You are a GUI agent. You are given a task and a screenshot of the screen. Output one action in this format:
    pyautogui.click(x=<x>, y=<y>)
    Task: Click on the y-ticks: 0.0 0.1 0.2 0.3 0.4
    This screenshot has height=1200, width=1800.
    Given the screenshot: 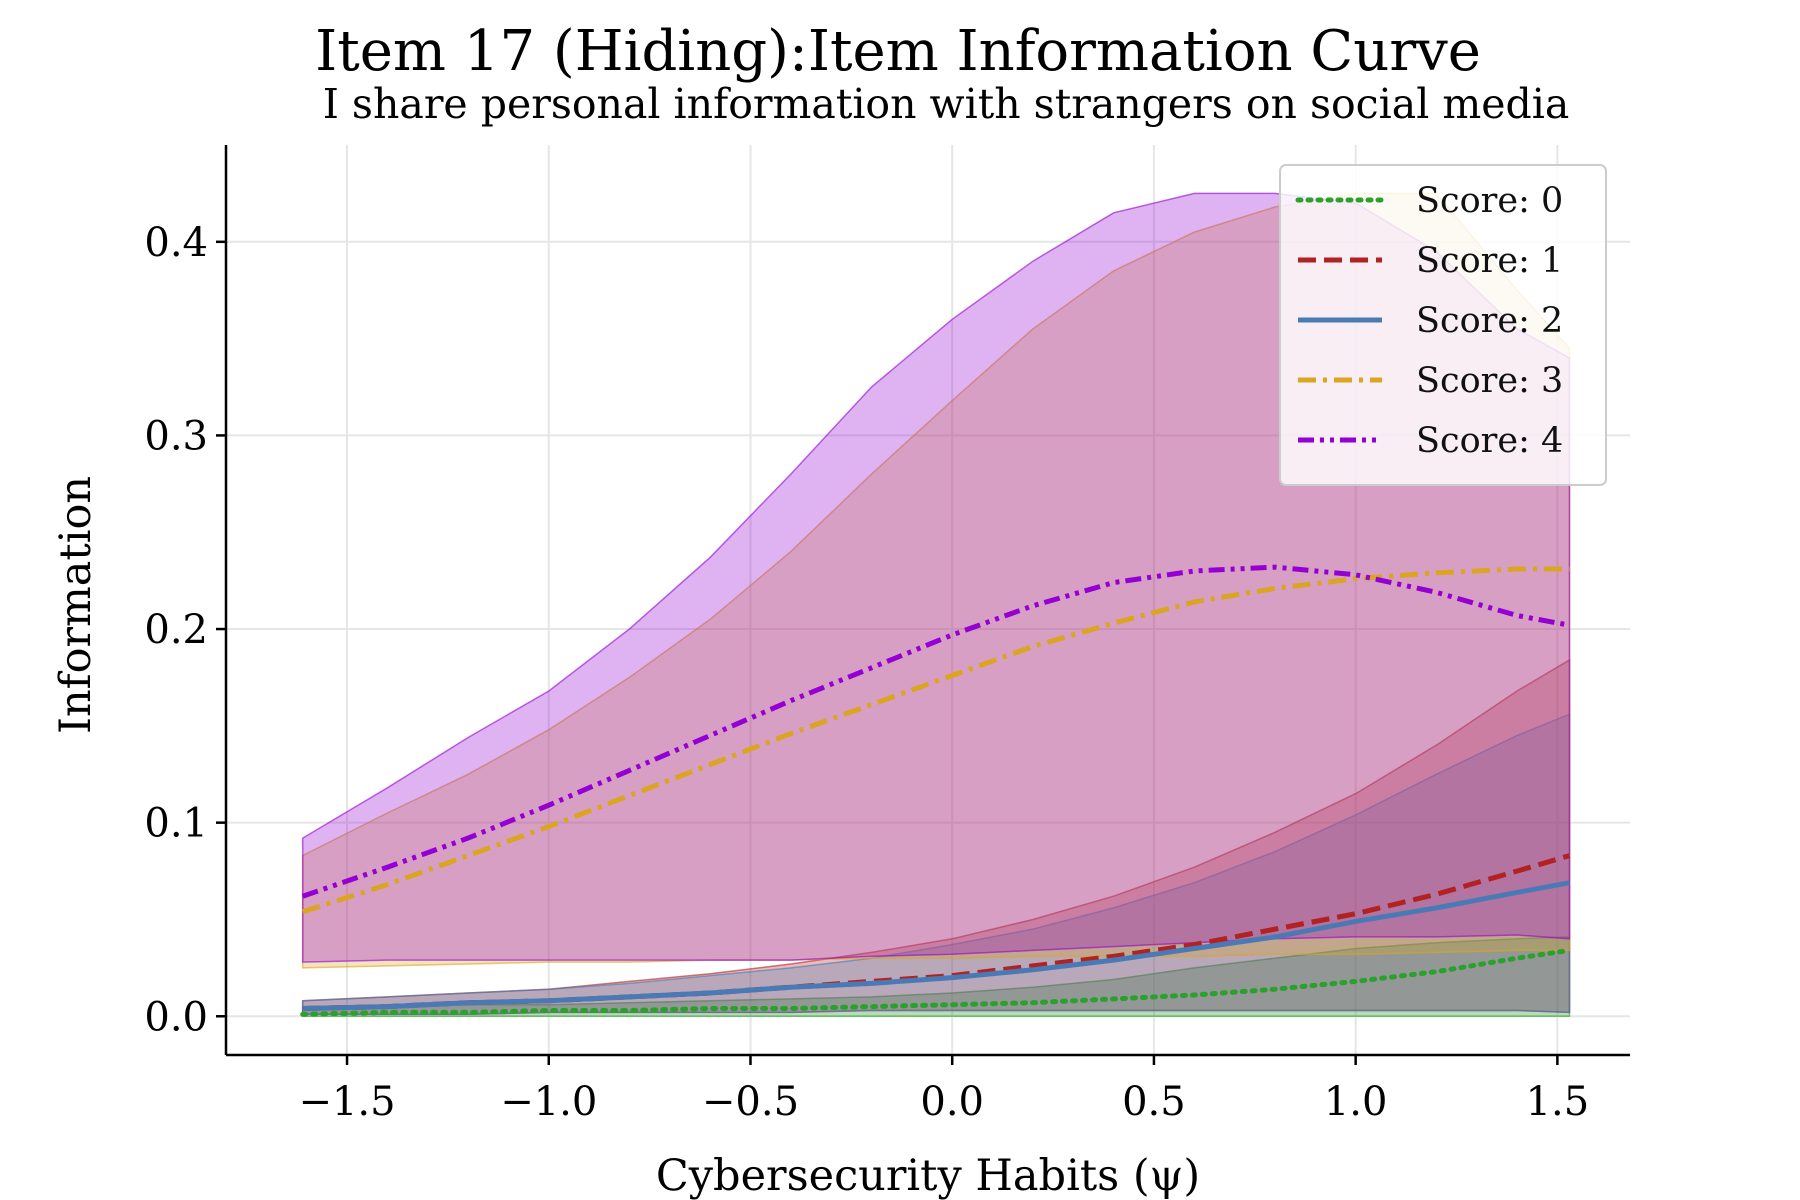 What is the action you would take?
    pyautogui.click(x=185, y=630)
    